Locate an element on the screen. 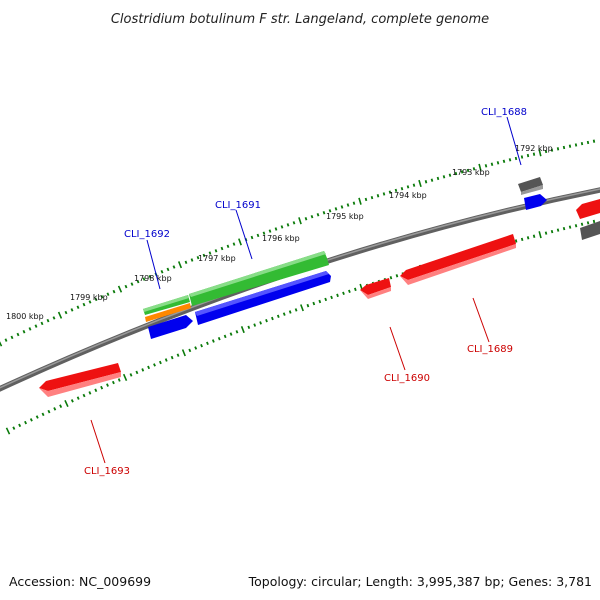 This screenshot has width=600, height=600. gene-CLI_1692-blue is located at coordinates (170, 327).